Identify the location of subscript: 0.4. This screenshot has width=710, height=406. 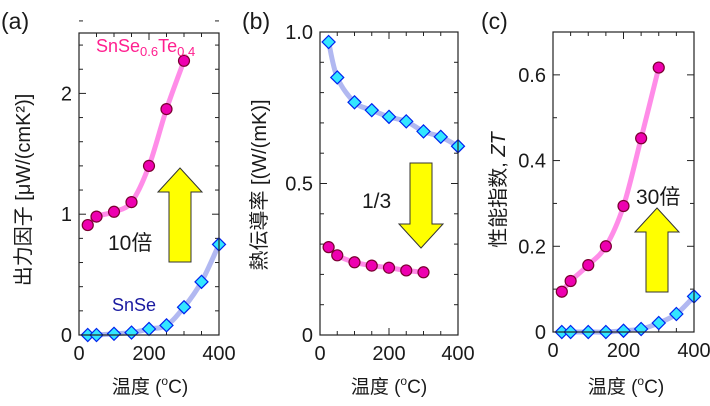
(186, 51).